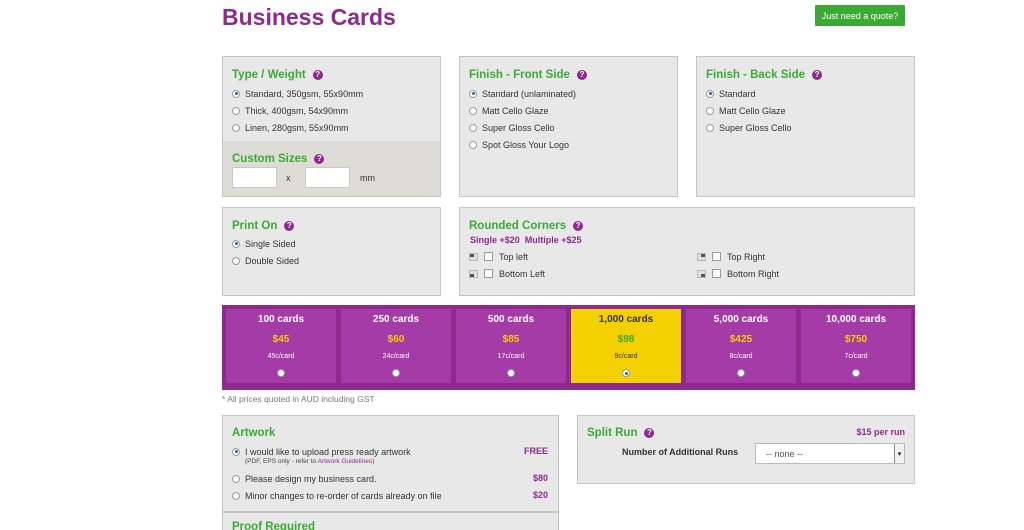 The height and width of the screenshot is (530, 1024). I want to click on artwork-option-design: Please design my business card. $80, so click(395, 478).